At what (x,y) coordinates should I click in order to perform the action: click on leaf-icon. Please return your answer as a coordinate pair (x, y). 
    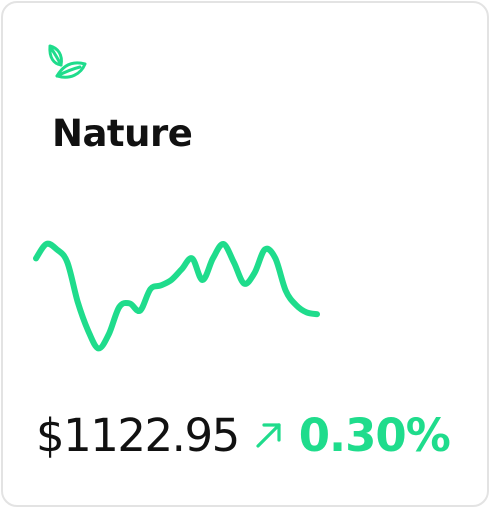
    Looking at the image, I should click on (67, 61).